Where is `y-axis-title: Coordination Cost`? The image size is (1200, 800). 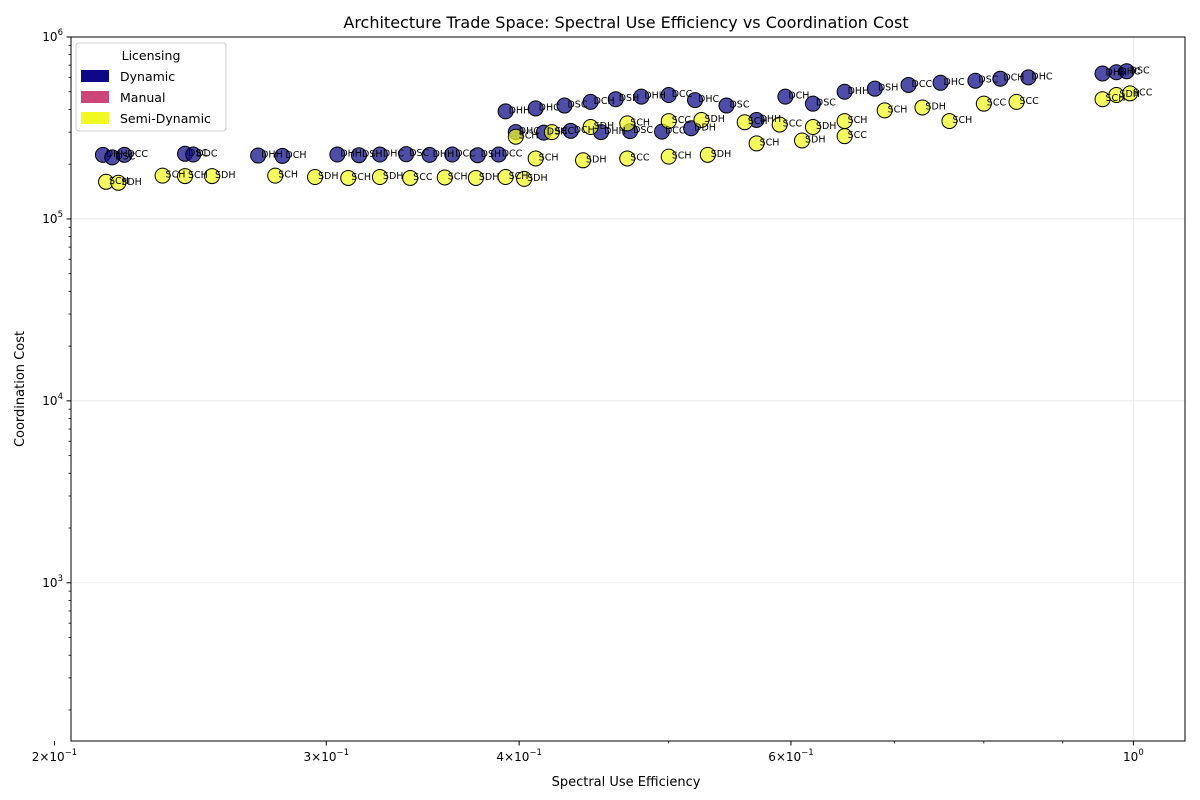
y-axis-title: Coordination Cost is located at coordinates (20, 389).